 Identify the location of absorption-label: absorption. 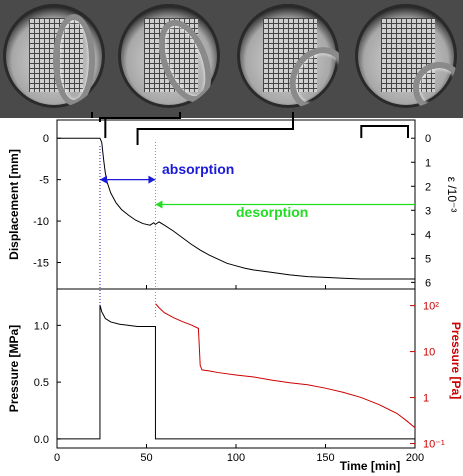
(198, 169).